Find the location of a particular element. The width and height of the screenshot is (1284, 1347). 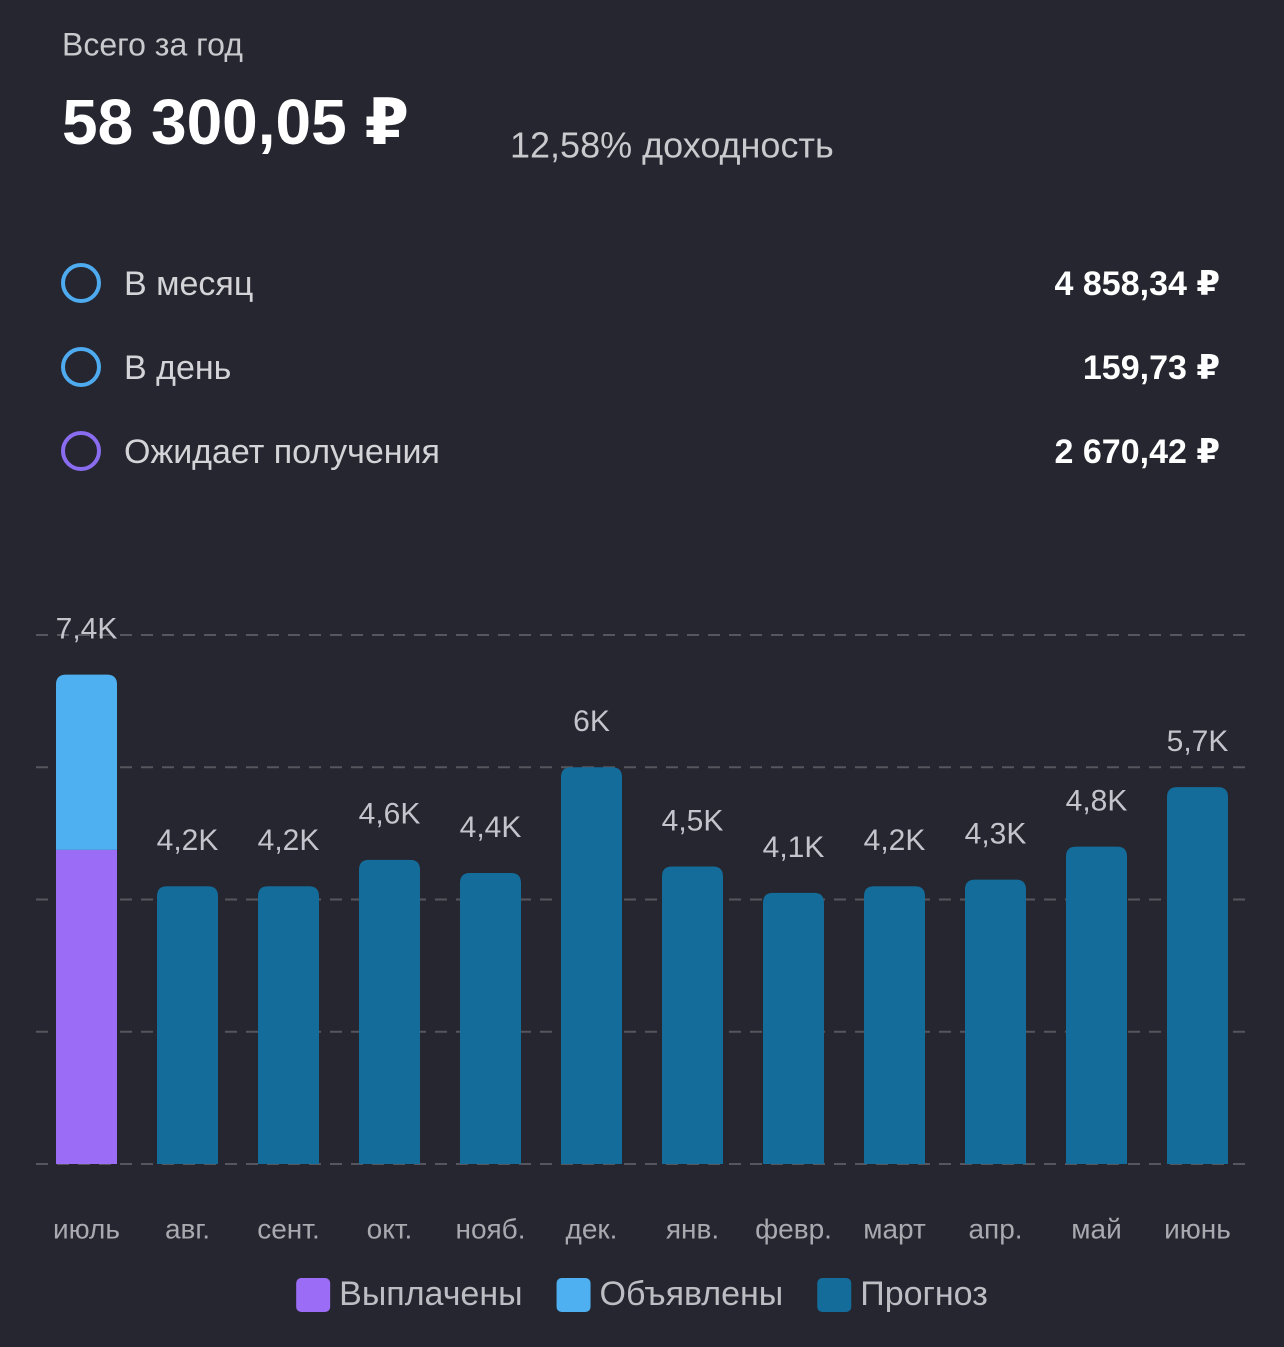

x-tick-label: июнь is located at coordinates (1197, 1228).